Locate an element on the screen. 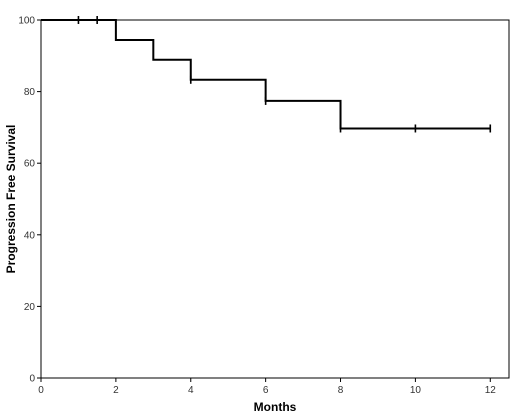  x-tick-label: 12 is located at coordinates (491, 390).